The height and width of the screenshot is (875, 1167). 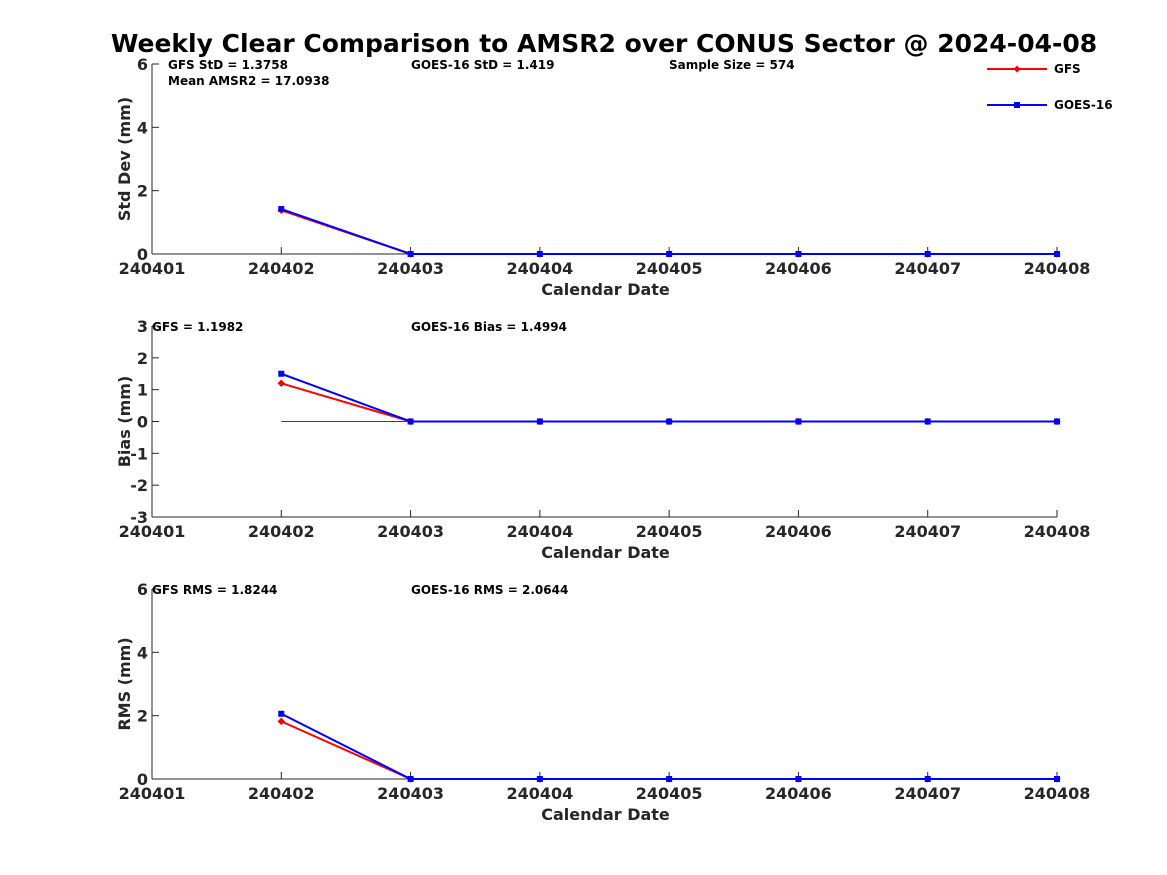 I want to click on annotation: GOES-16 RMS = 2.0644, so click(x=489, y=590).